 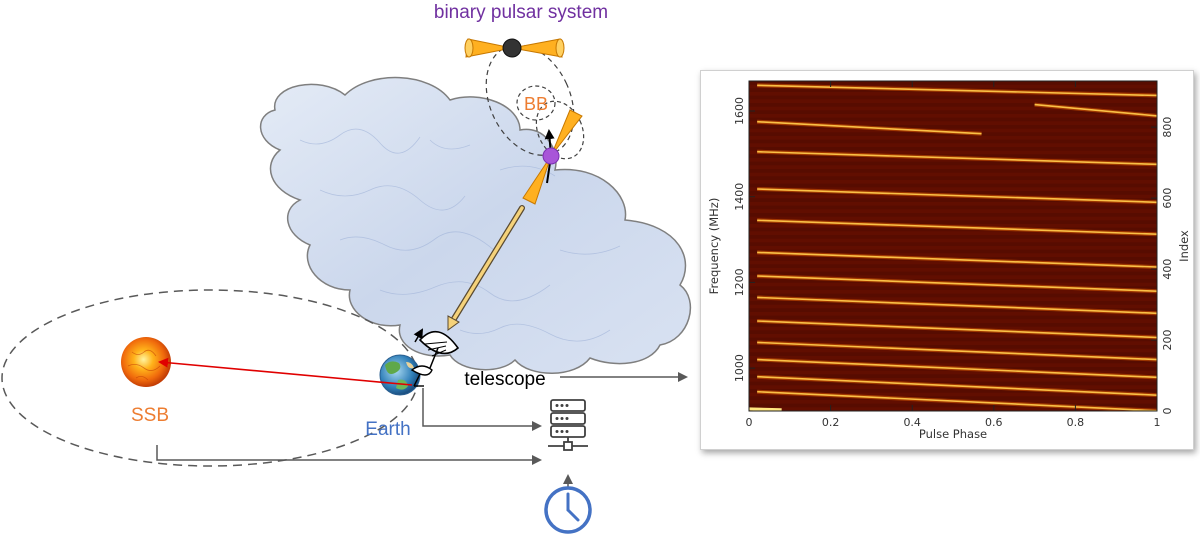 I want to click on signal-path, so click(x=486, y=268).